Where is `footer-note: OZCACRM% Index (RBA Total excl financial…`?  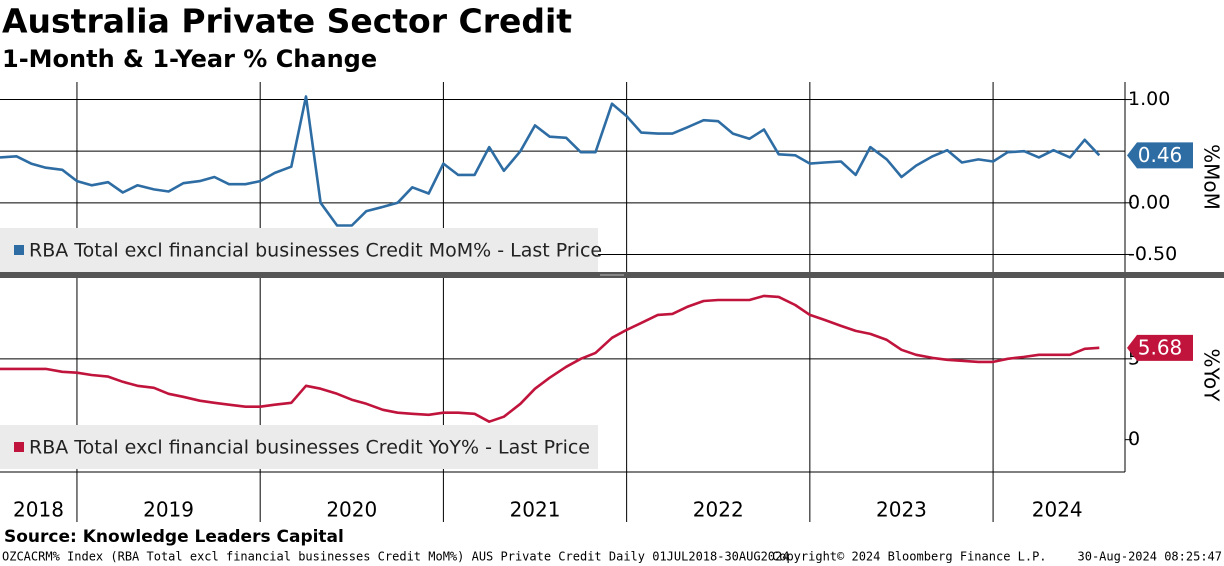
footer-note: OZCACRM% Index (RBA Total excl financial… is located at coordinates (395, 557).